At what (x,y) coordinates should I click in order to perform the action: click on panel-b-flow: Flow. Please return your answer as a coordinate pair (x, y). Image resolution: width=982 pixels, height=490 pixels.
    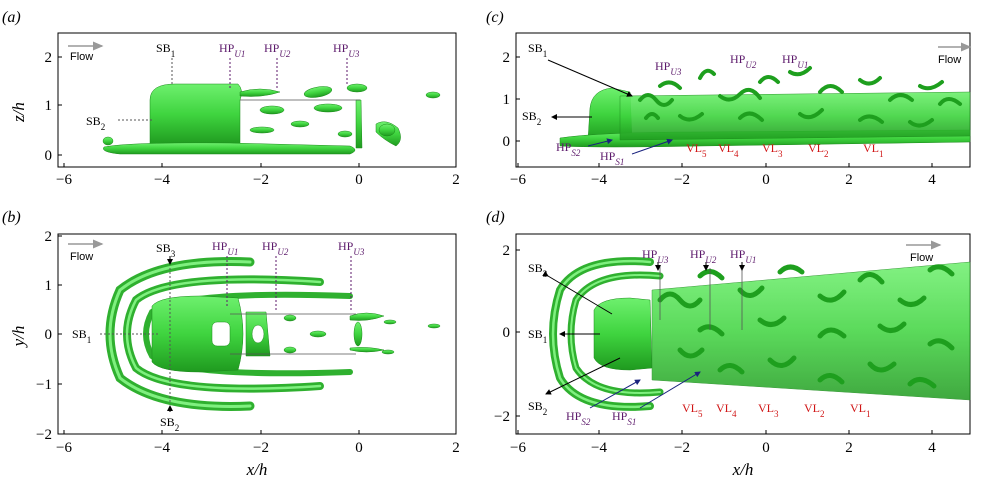
    Looking at the image, I should click on (86, 251).